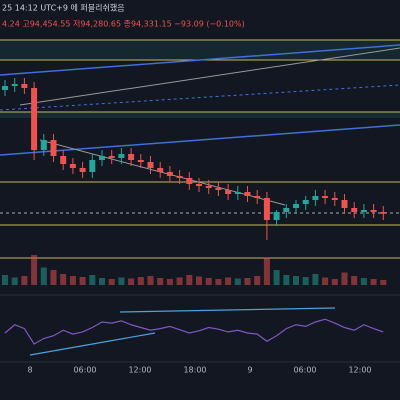 This screenshot has height=400, width=400. I want to click on x-tick-label: 9, so click(249, 370).